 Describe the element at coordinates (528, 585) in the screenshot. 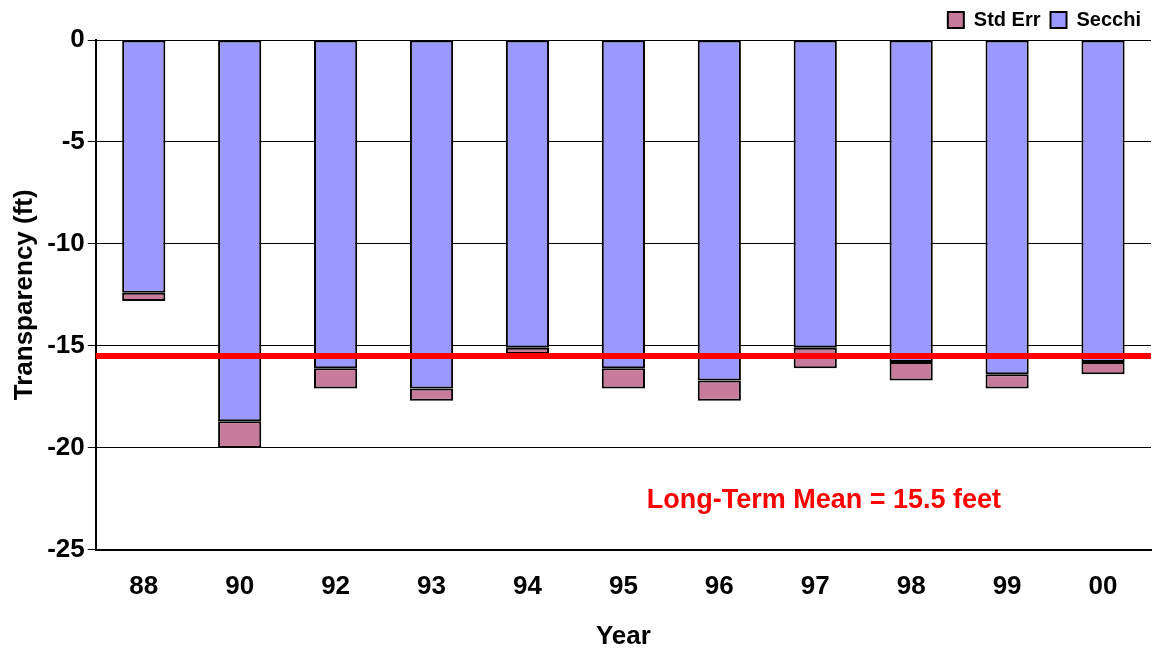

I see `x-tick-label: 94` at that location.